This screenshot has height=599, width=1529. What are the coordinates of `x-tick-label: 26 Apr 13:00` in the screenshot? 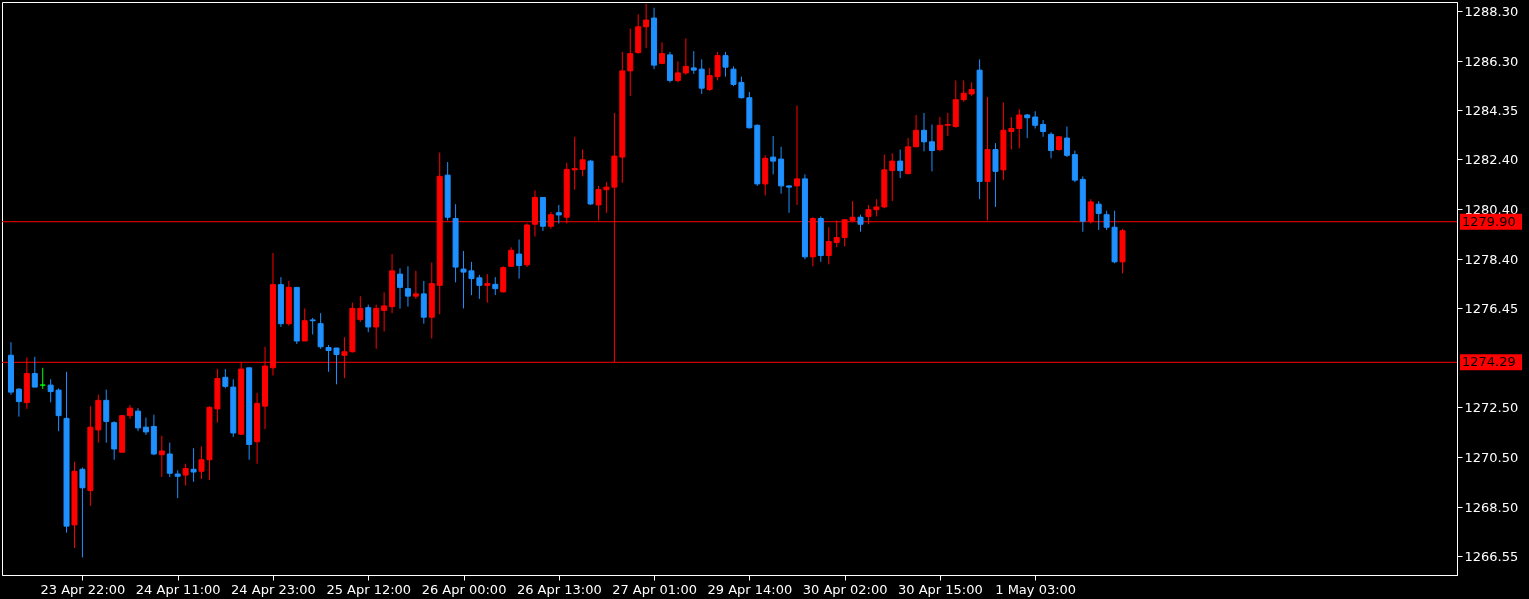 It's located at (559, 589).